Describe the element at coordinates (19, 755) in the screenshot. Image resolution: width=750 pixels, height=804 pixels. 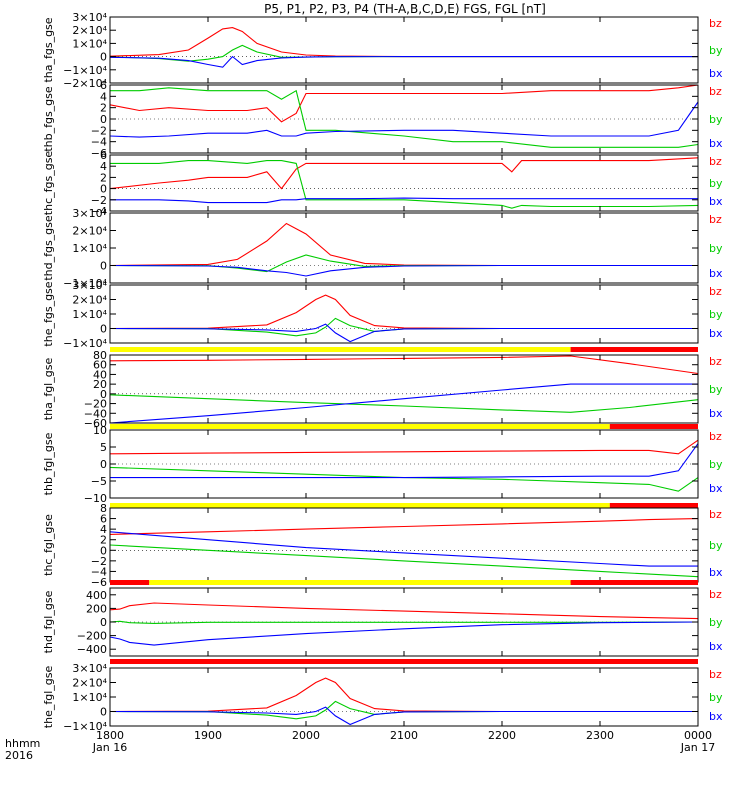
I see `time-axis-row-label-2: 2016` at that location.